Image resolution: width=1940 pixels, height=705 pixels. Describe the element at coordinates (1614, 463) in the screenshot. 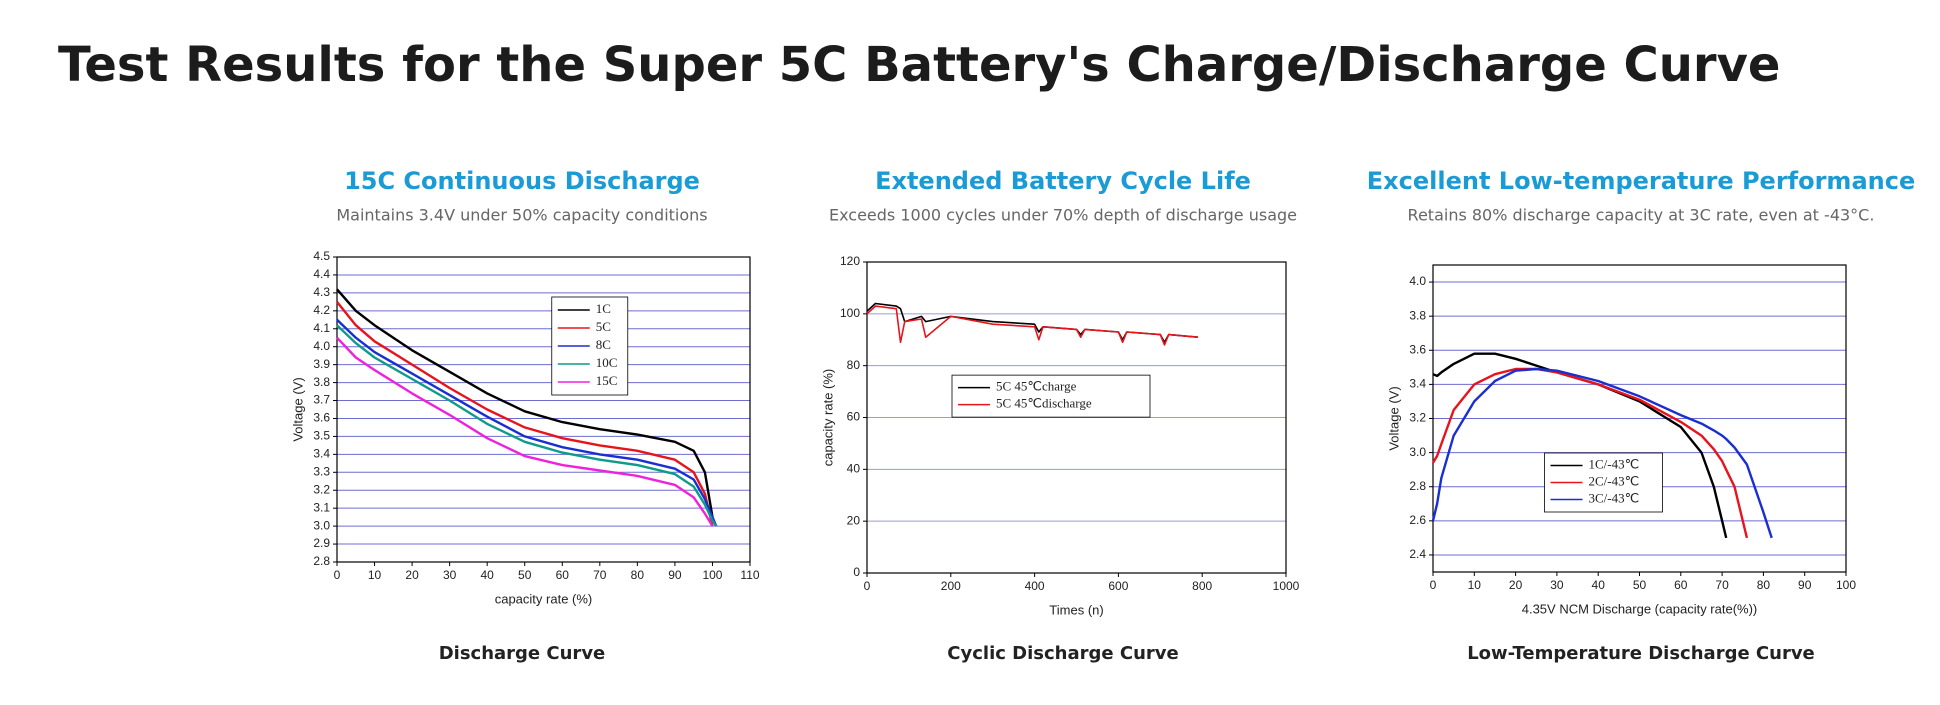

I see `legend-label: 1C/-43℃` at that location.